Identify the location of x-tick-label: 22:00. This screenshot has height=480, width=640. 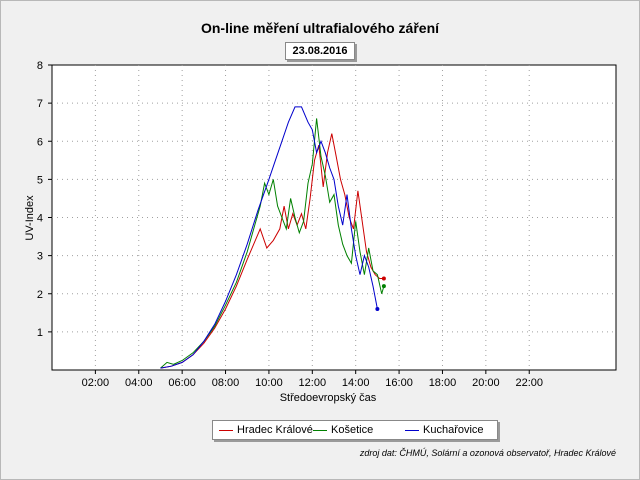
(529, 383).